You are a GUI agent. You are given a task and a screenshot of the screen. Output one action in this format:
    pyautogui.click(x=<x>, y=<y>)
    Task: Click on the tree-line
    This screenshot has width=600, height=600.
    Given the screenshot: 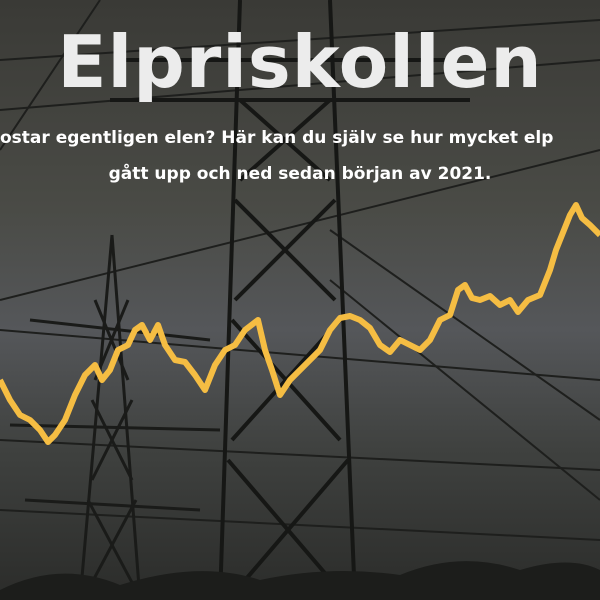 What is the action you would take?
    pyautogui.click(x=300, y=580)
    